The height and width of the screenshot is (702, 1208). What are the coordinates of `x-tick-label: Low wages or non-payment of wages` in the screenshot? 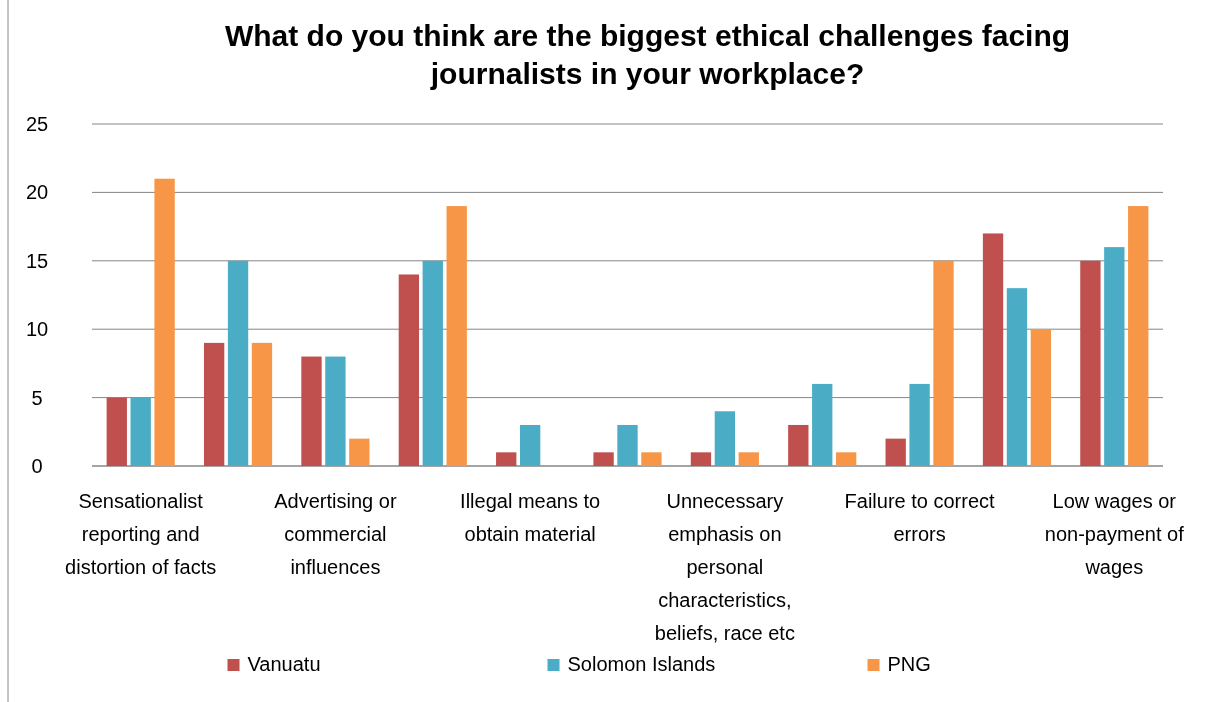 It's located at (1114, 534).